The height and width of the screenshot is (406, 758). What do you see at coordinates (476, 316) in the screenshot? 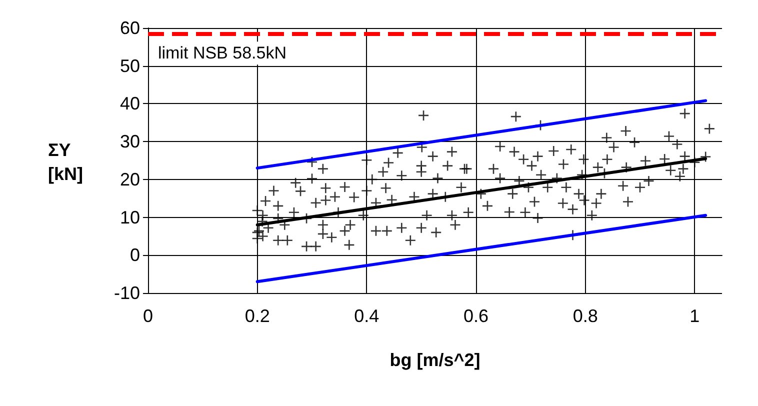
I see `x-tick-label: 0.6` at bounding box center [476, 316].